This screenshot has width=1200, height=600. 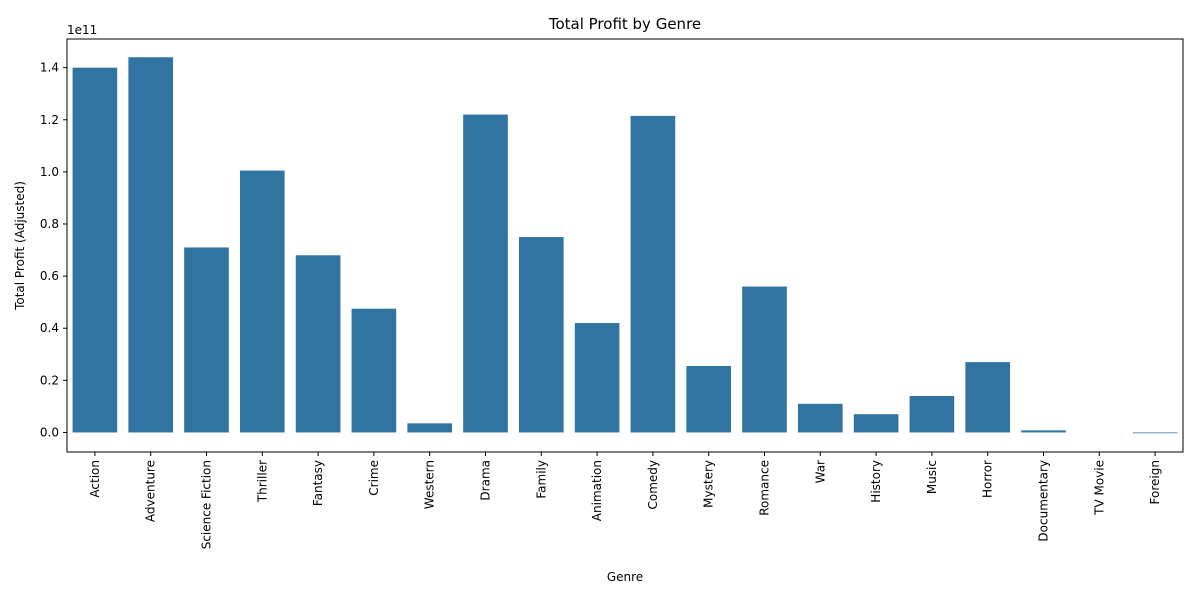 What do you see at coordinates (262, 481) in the screenshot?
I see `x-tick-label: Thriller` at bounding box center [262, 481].